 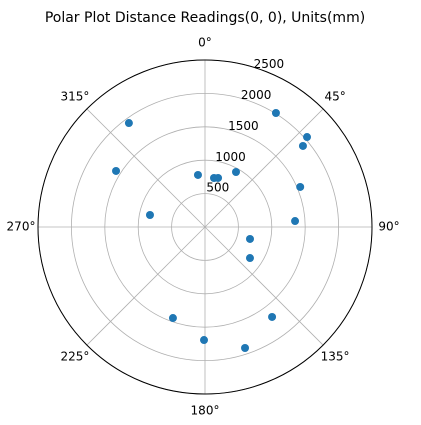 I want to click on theta-tick-label: 180°, so click(x=205, y=411).